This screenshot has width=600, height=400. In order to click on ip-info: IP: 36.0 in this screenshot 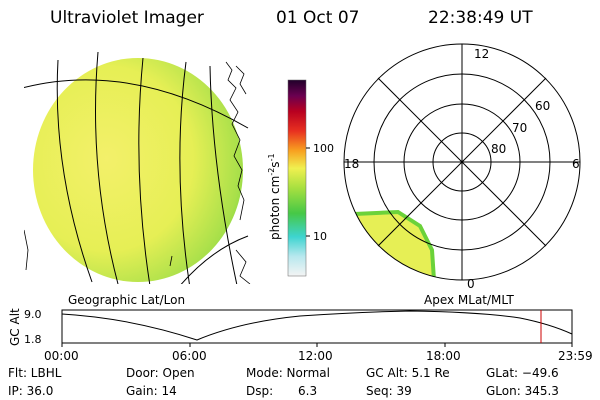, I will do `click(31, 391)`.